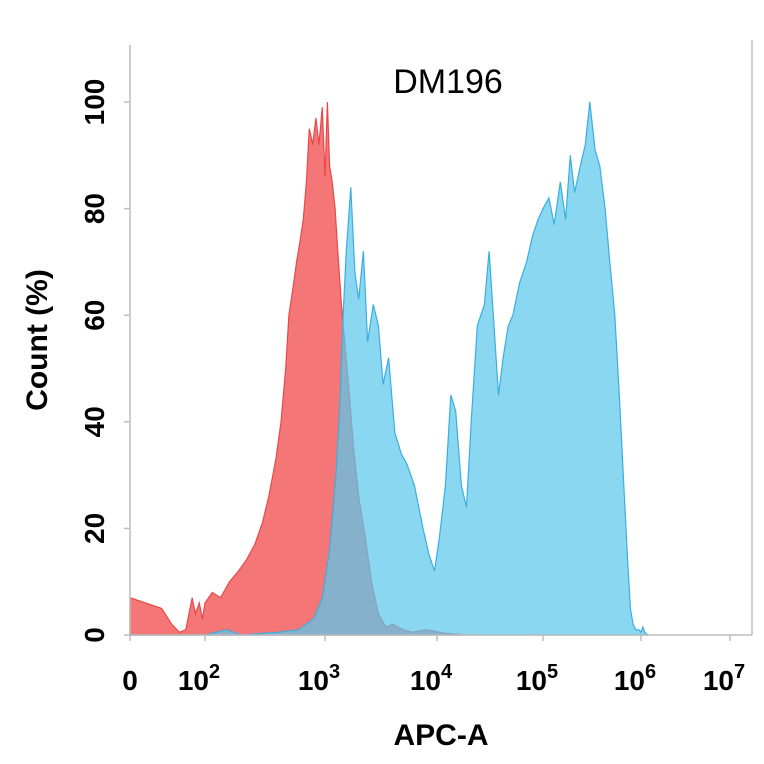  What do you see at coordinates (199, 678) in the screenshot?
I see `x-tick-label: 10²` at bounding box center [199, 678].